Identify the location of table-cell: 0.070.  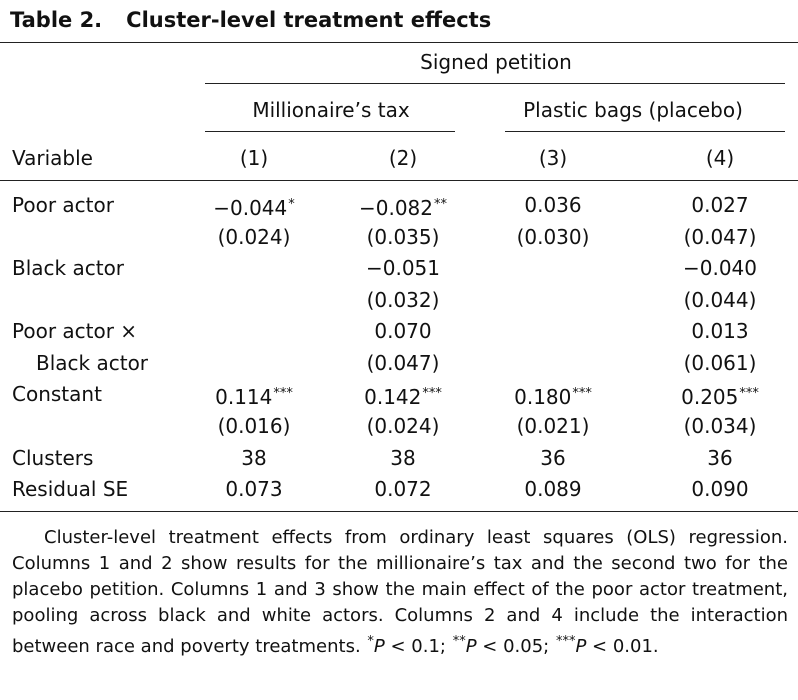
(403, 331).